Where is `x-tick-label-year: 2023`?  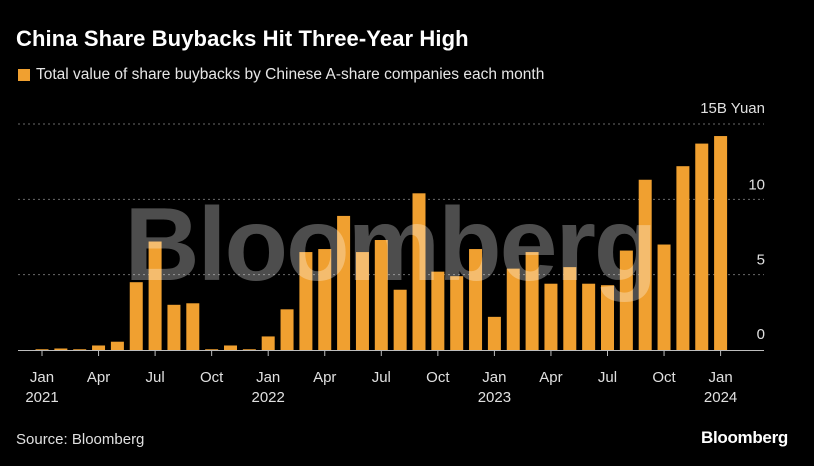 x-tick-label-year: 2023 is located at coordinates (494, 397).